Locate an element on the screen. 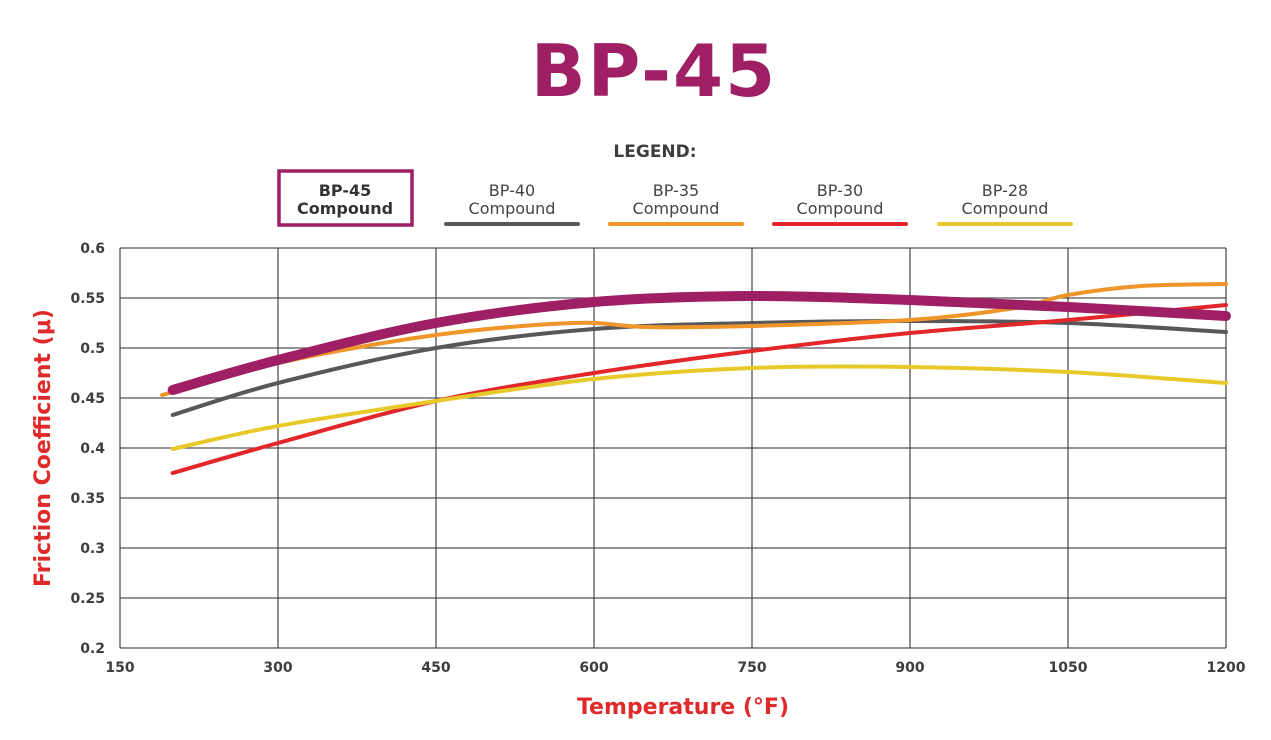 This screenshot has height=740, width=1271. y-axis-label: Friction Coefficient (μ) is located at coordinates (43, 448).